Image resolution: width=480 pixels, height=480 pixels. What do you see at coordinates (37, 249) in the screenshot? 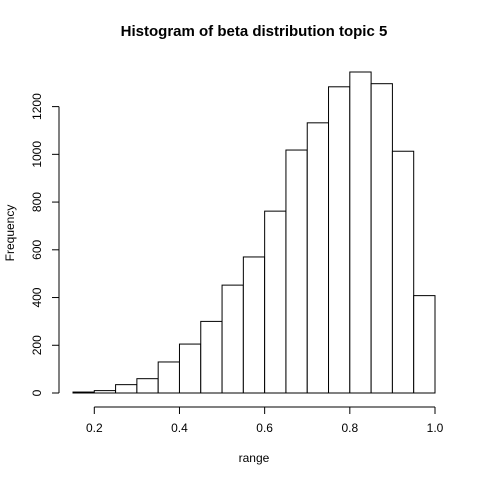
I see `y-tick-label: 600` at bounding box center [37, 249].